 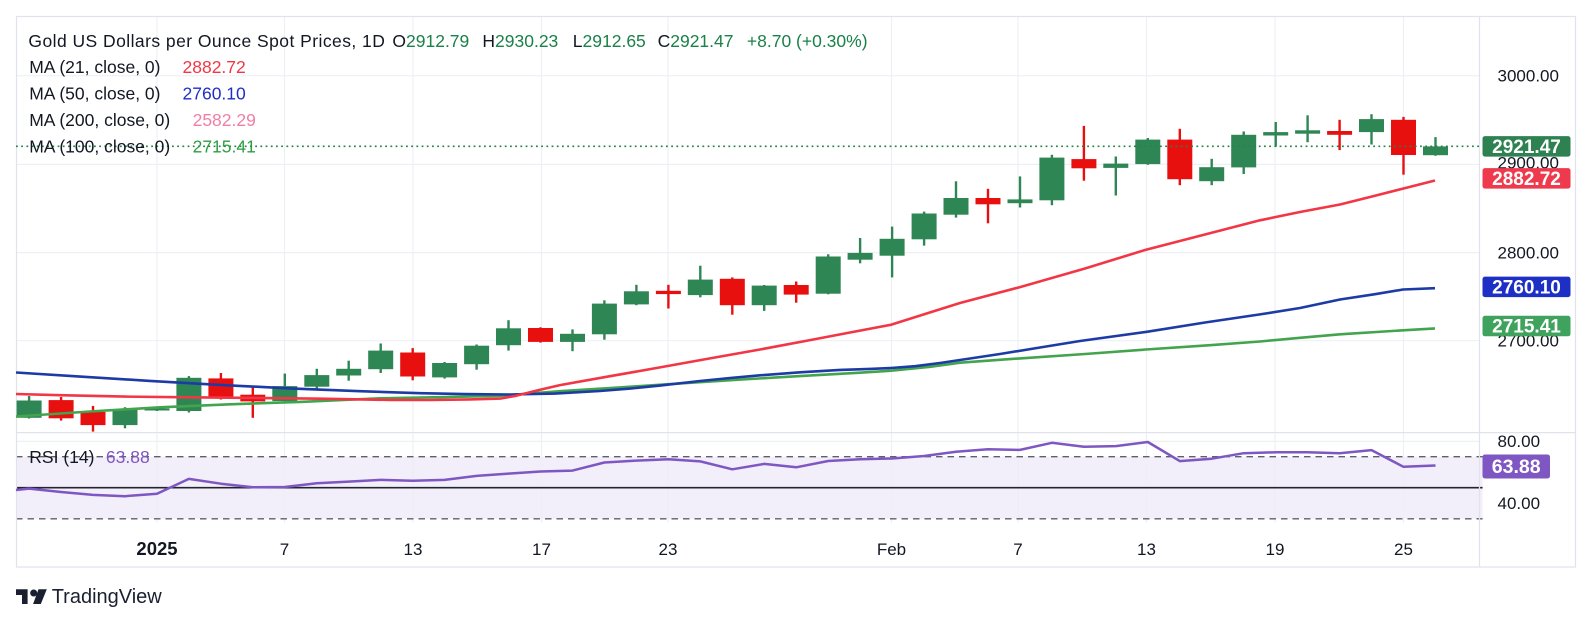 What do you see at coordinates (430, 41) in the screenshot?
I see `svg-text: O2912.79` at bounding box center [430, 41].